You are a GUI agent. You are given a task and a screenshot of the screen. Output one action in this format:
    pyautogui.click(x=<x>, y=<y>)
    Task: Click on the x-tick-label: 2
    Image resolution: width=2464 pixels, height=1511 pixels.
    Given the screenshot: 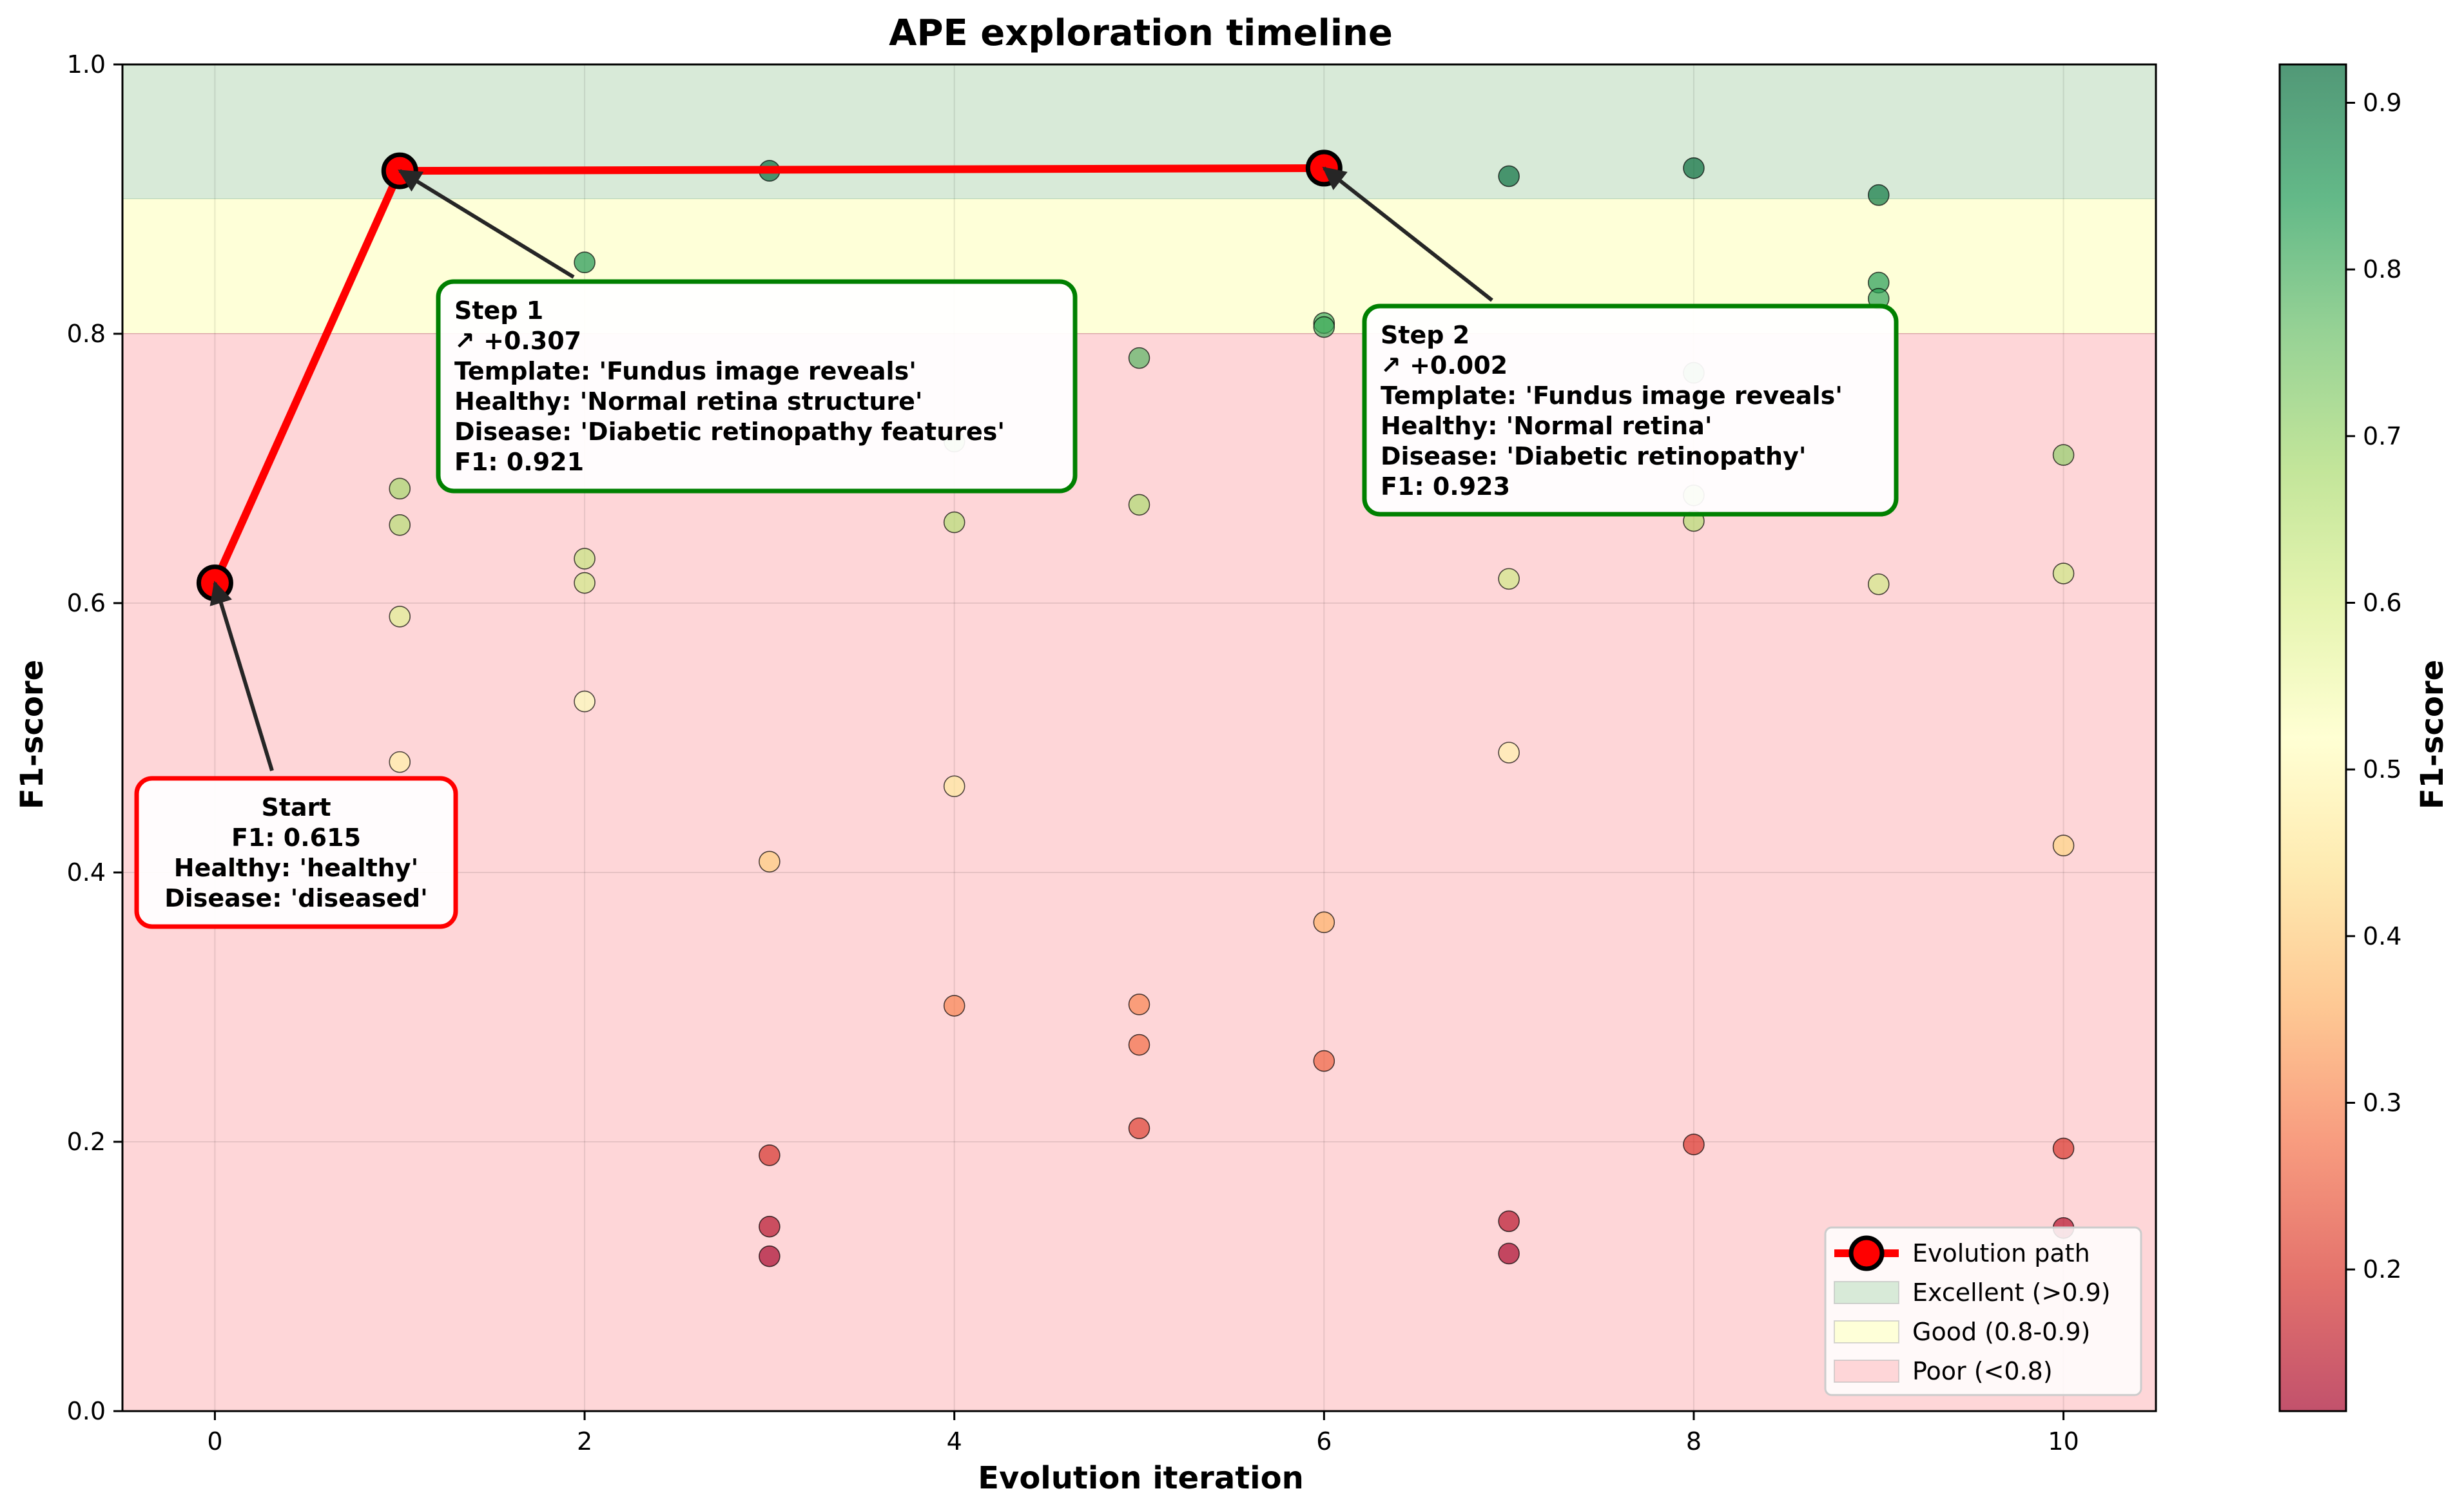 What is the action you would take?
    pyautogui.click(x=585, y=1442)
    